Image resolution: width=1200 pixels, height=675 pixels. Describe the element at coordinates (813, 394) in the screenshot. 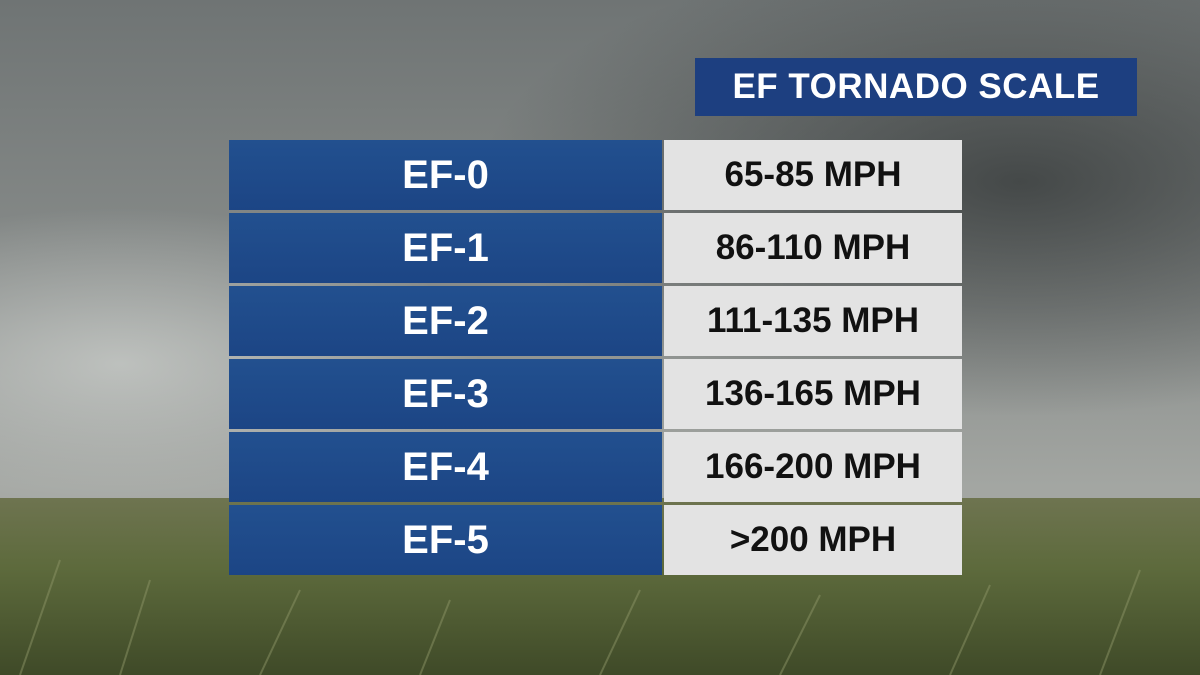

I see `wind-speed-cell: 136-165 MPH` at that location.